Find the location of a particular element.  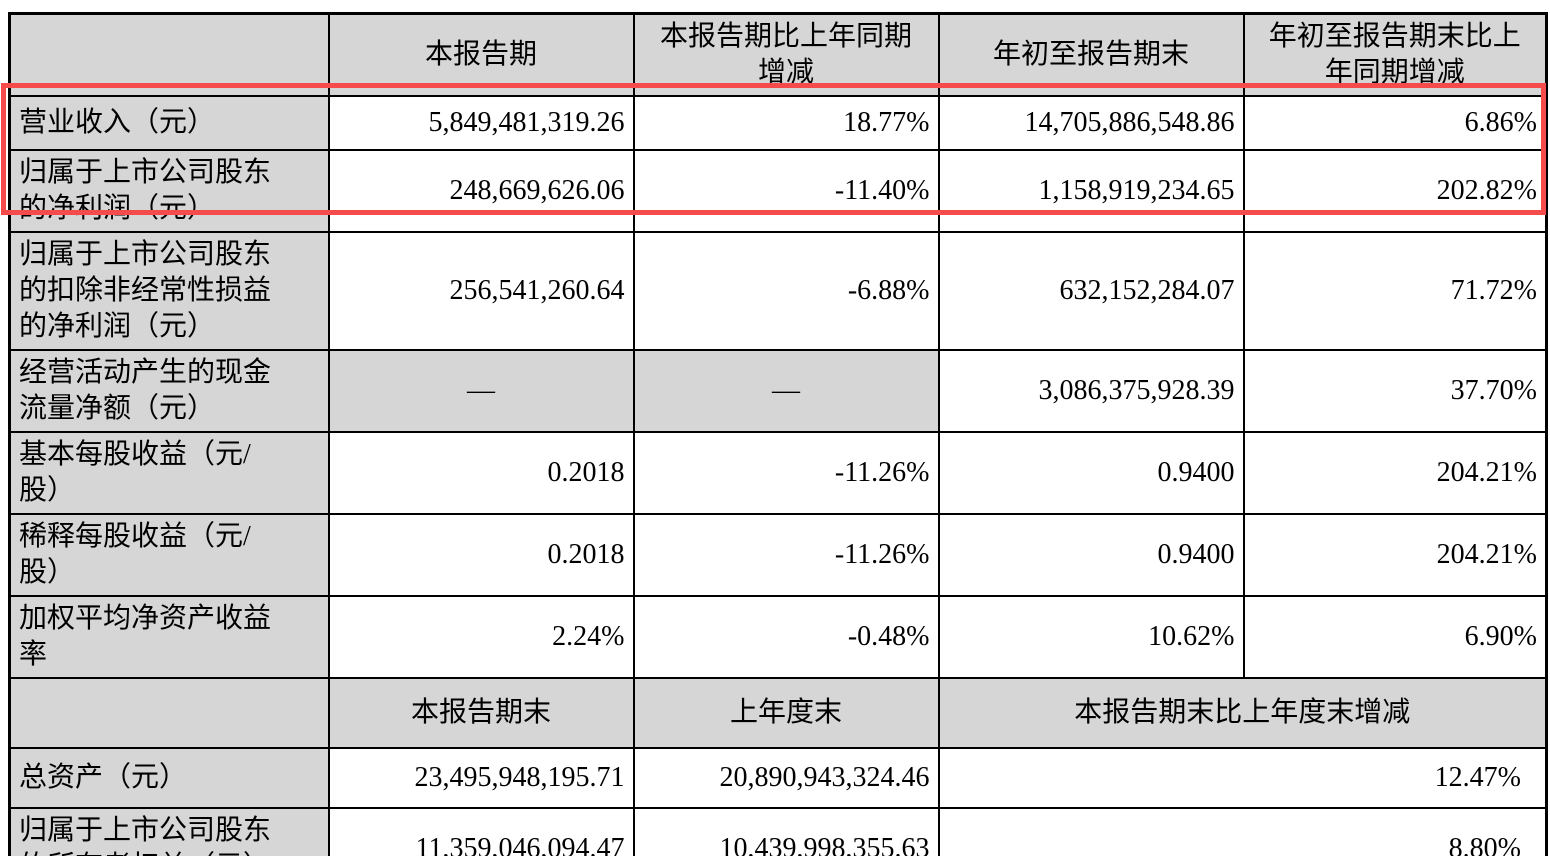

value-cell: 202.82% is located at coordinates (1395, 191).